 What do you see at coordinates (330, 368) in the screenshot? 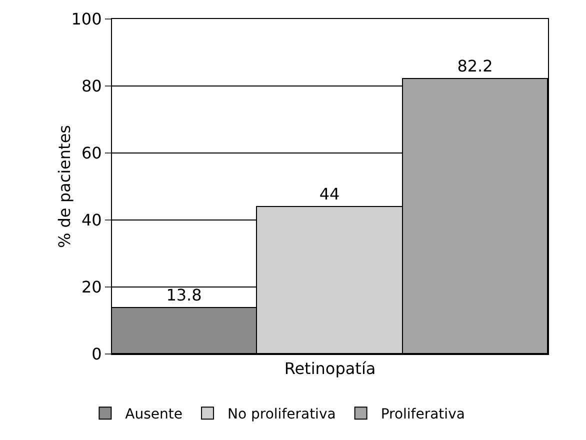
I see `x-tick-label: Retinopatía` at bounding box center [330, 368].